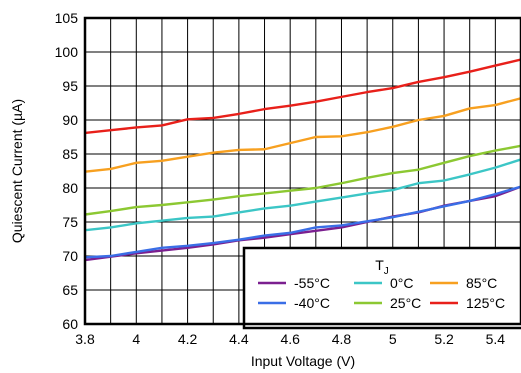 The width and height of the screenshot is (521, 373). I want to click on x-tick-label: 4.4, so click(239, 339).